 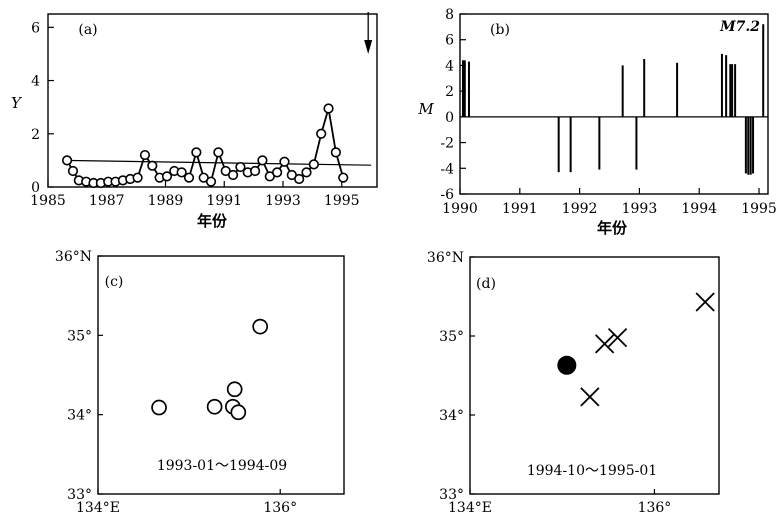 What do you see at coordinates (445, 258) in the screenshot?
I see `panel-d-y-tick-label: 36°N` at bounding box center [445, 258].